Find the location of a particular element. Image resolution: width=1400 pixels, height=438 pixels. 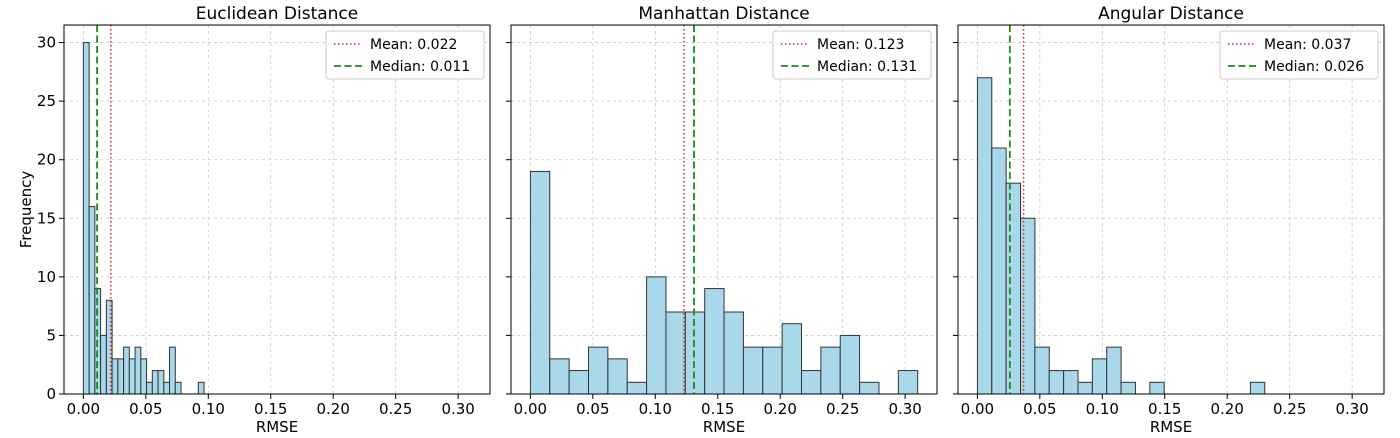

legend-median-label: Median: 0.011 is located at coordinates (420, 67).